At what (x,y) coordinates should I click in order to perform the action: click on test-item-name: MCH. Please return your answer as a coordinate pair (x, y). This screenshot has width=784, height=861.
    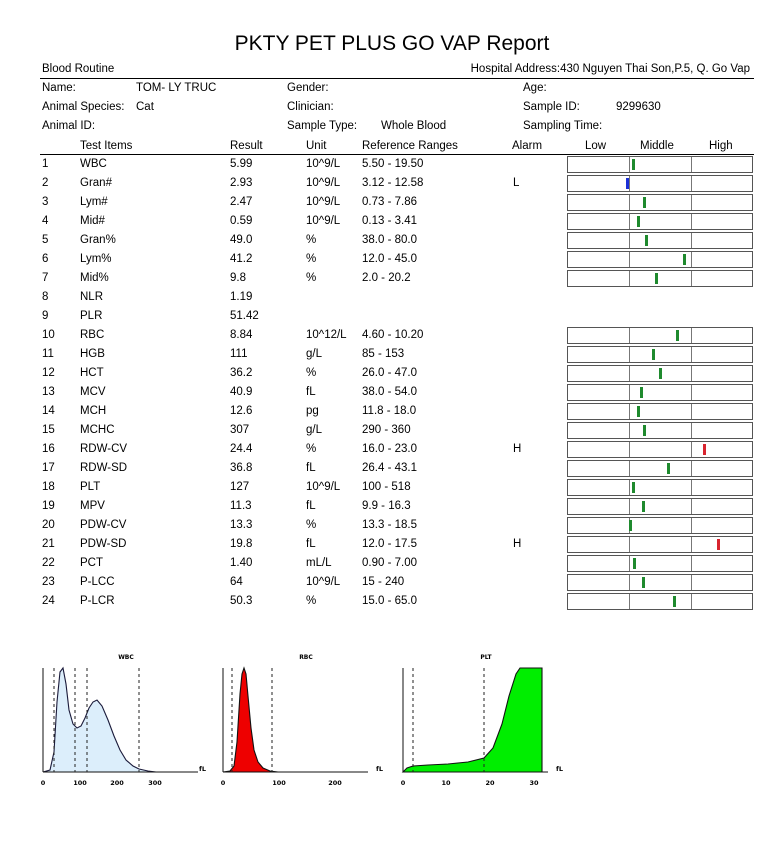
    Looking at the image, I should click on (93, 411).